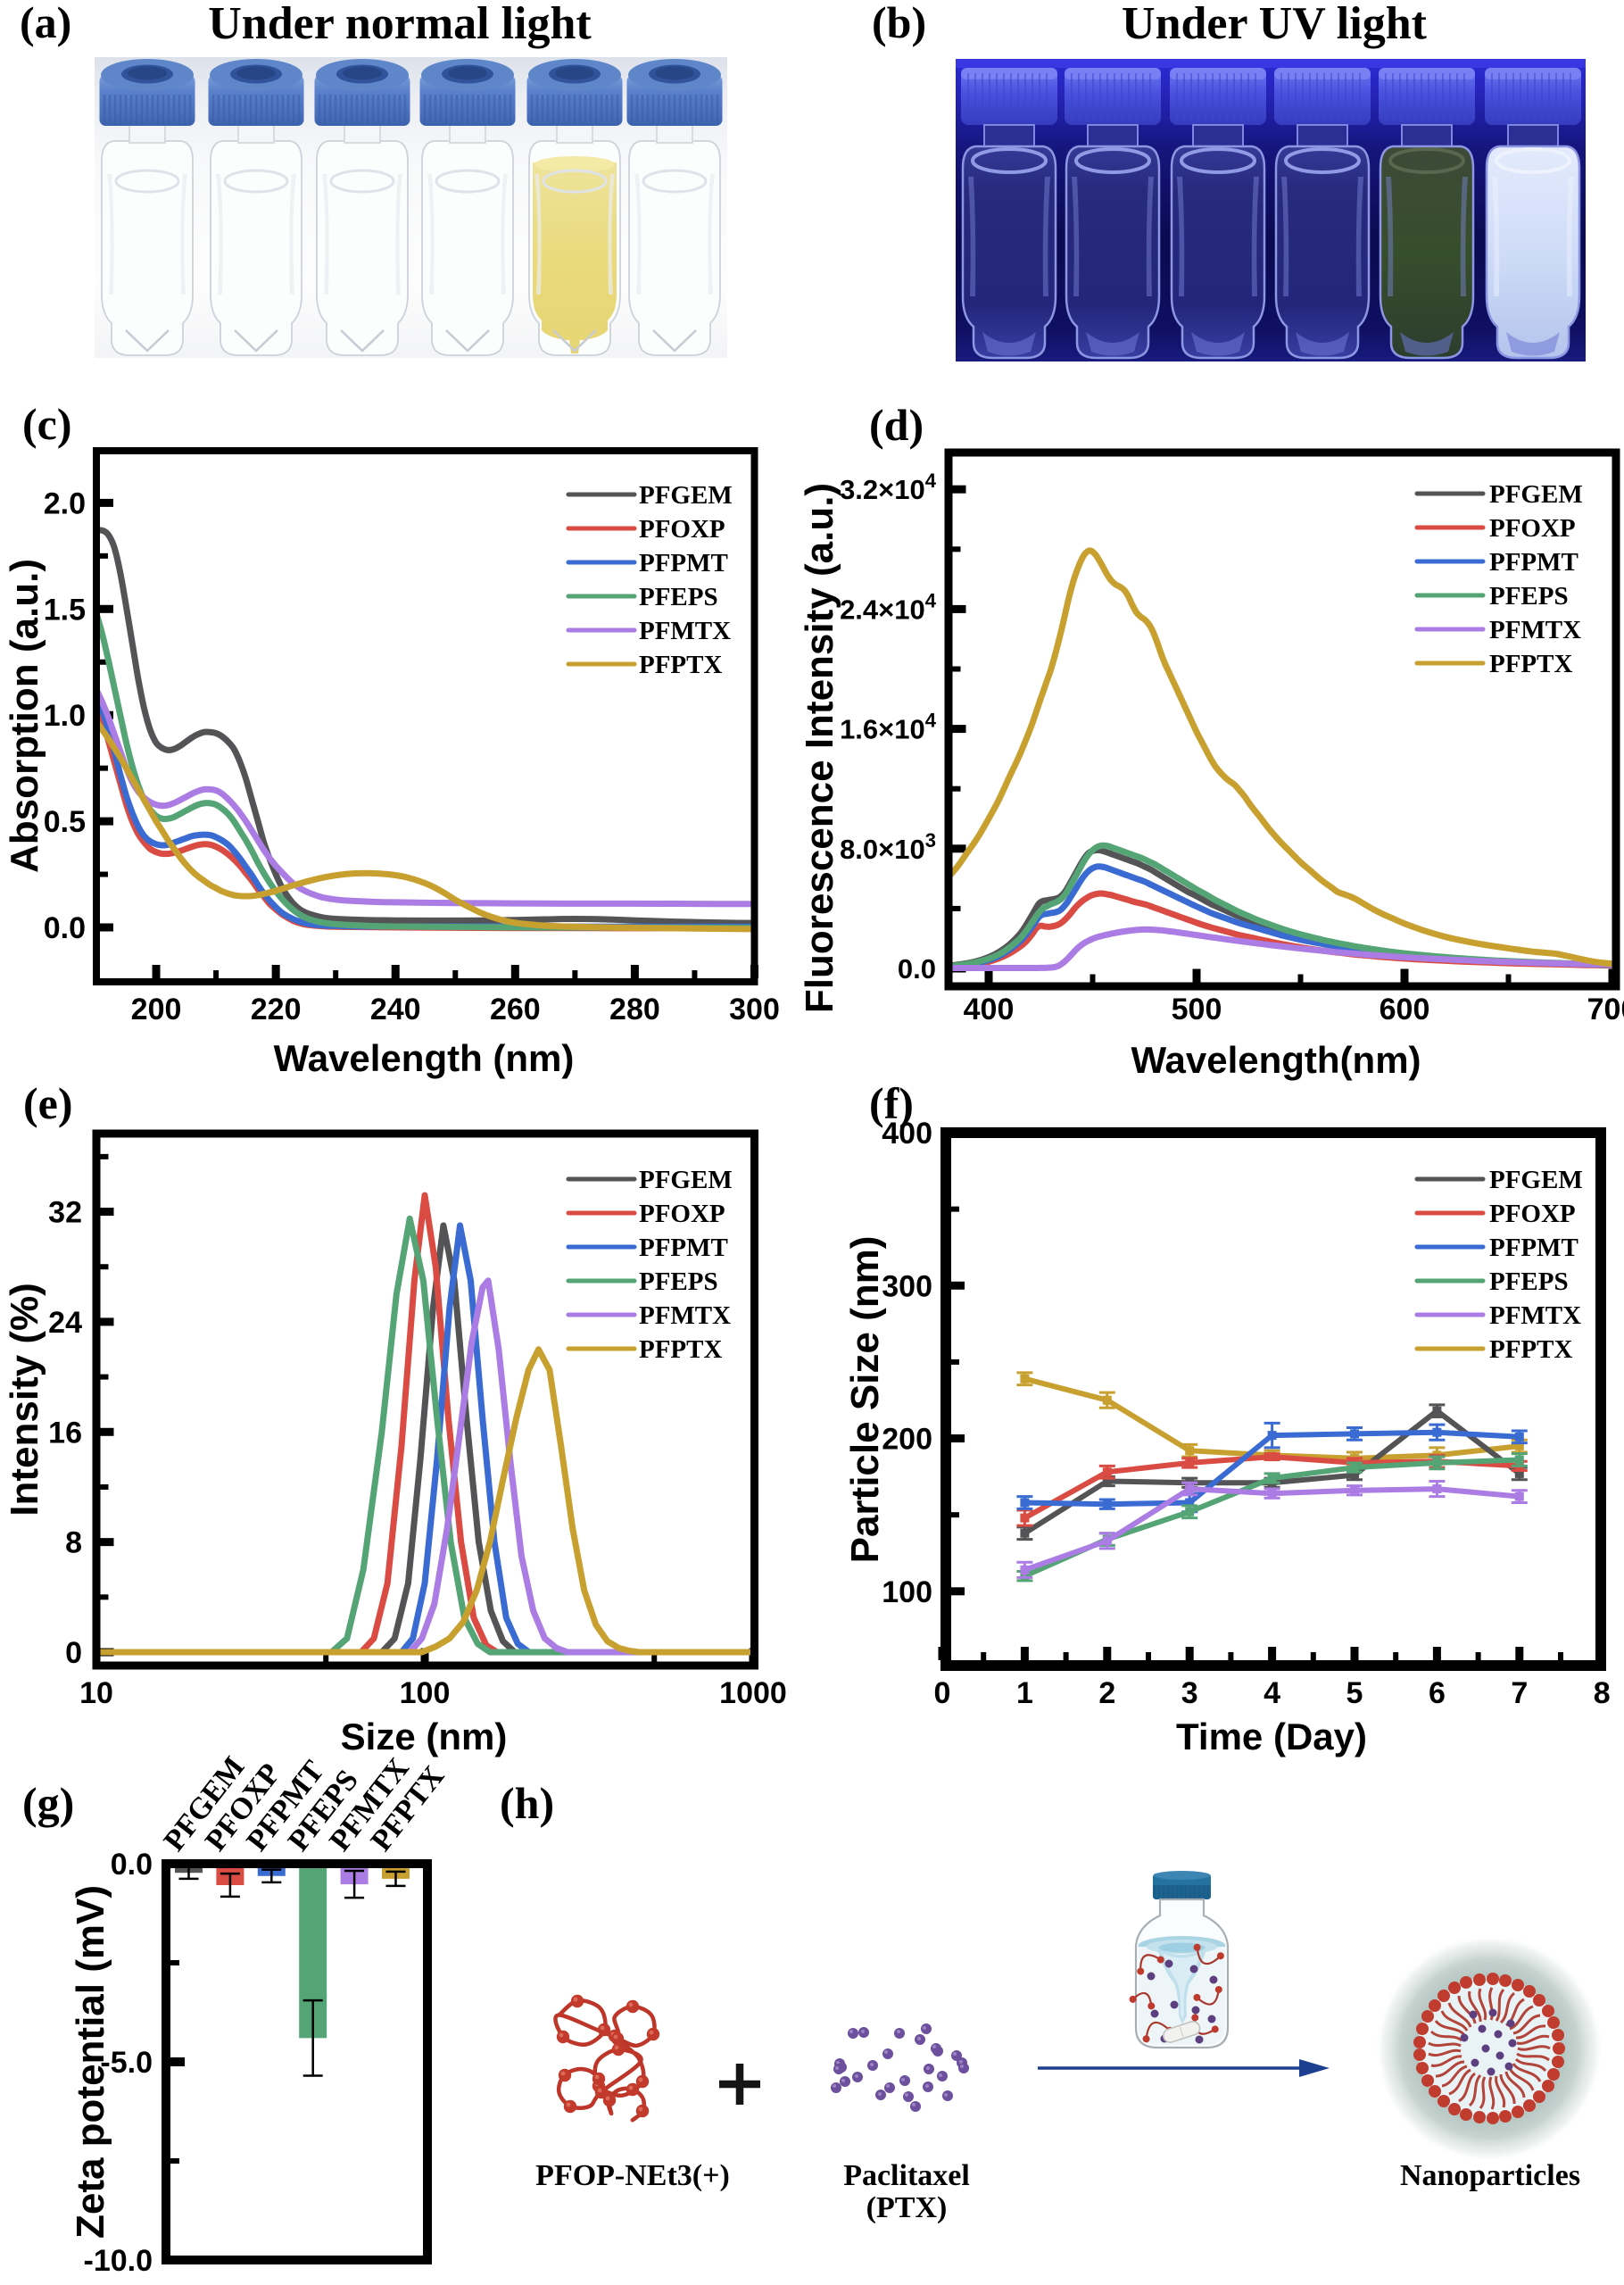  What do you see at coordinates (96, 1693) in the screenshot?
I see `svg-text: 10` at bounding box center [96, 1693].